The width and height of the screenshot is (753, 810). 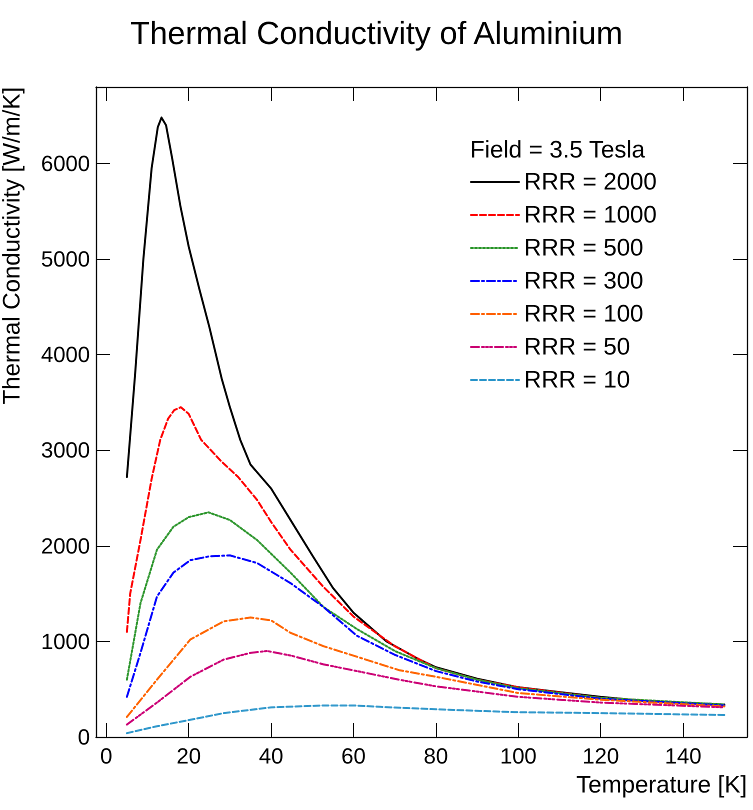 What do you see at coordinates (661, 785) in the screenshot?
I see `x-axis-title: Temperature [K]` at bounding box center [661, 785].